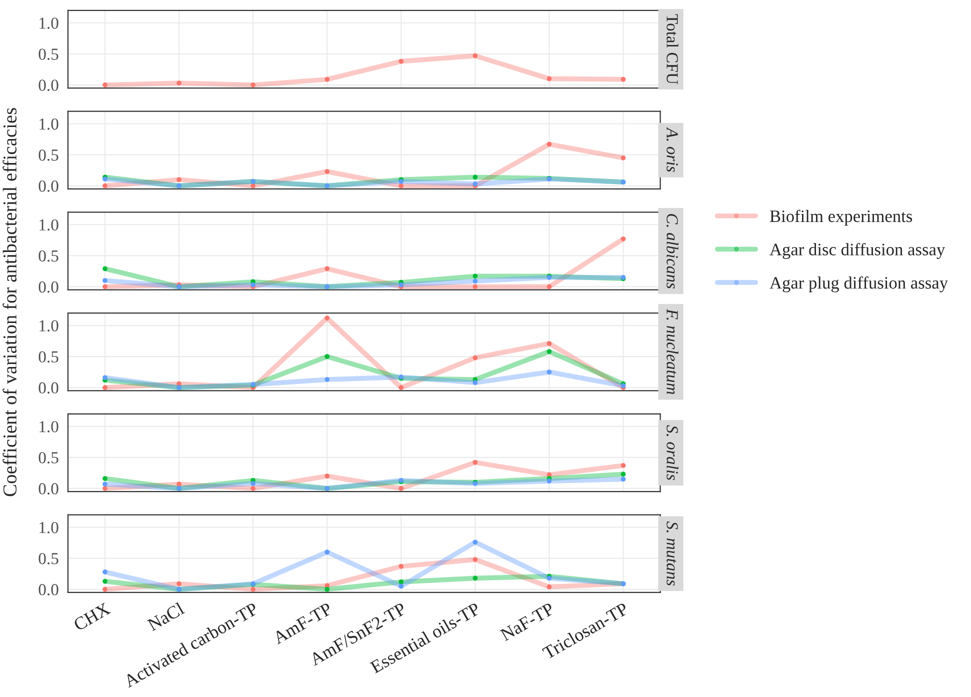 This screenshot has width=971, height=697. Describe the element at coordinates (672, 452) in the screenshot. I see `text: S. oralis` at that location.